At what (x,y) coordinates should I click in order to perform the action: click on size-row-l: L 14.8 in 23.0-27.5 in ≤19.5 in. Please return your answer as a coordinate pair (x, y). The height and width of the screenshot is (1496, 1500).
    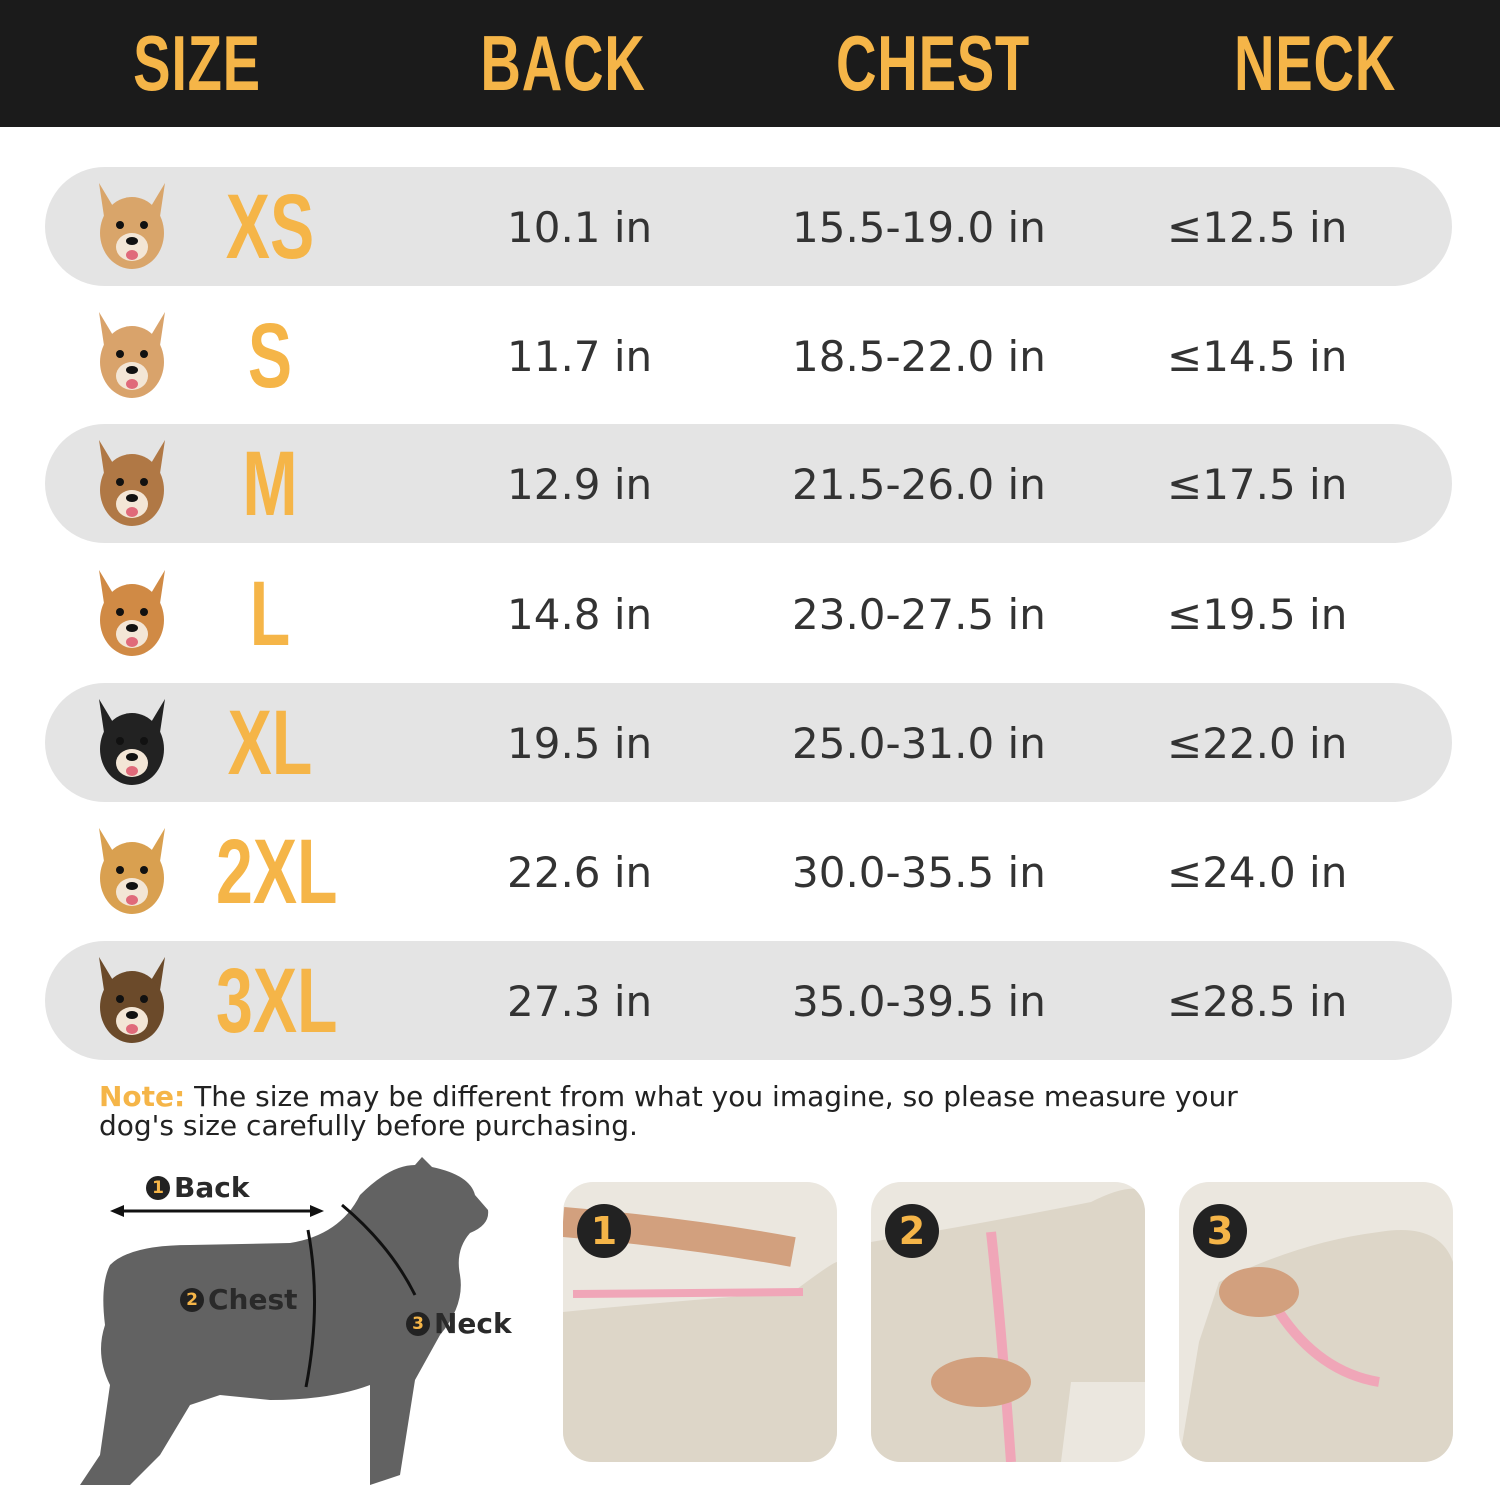
    Looking at the image, I should click on (748, 613).